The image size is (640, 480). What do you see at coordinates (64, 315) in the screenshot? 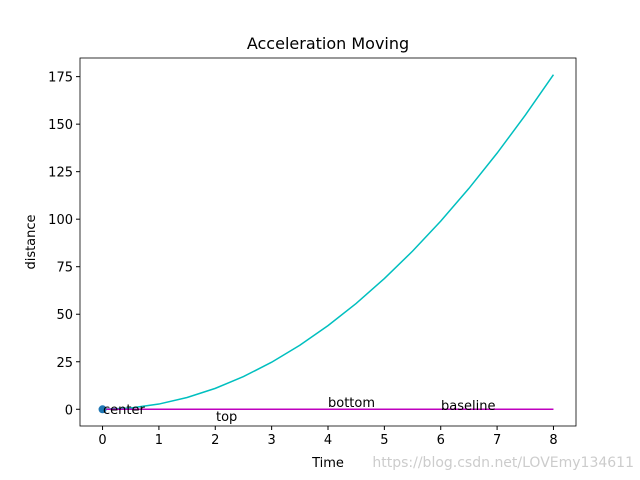
I see `y-tick-label: 50` at bounding box center [64, 315].